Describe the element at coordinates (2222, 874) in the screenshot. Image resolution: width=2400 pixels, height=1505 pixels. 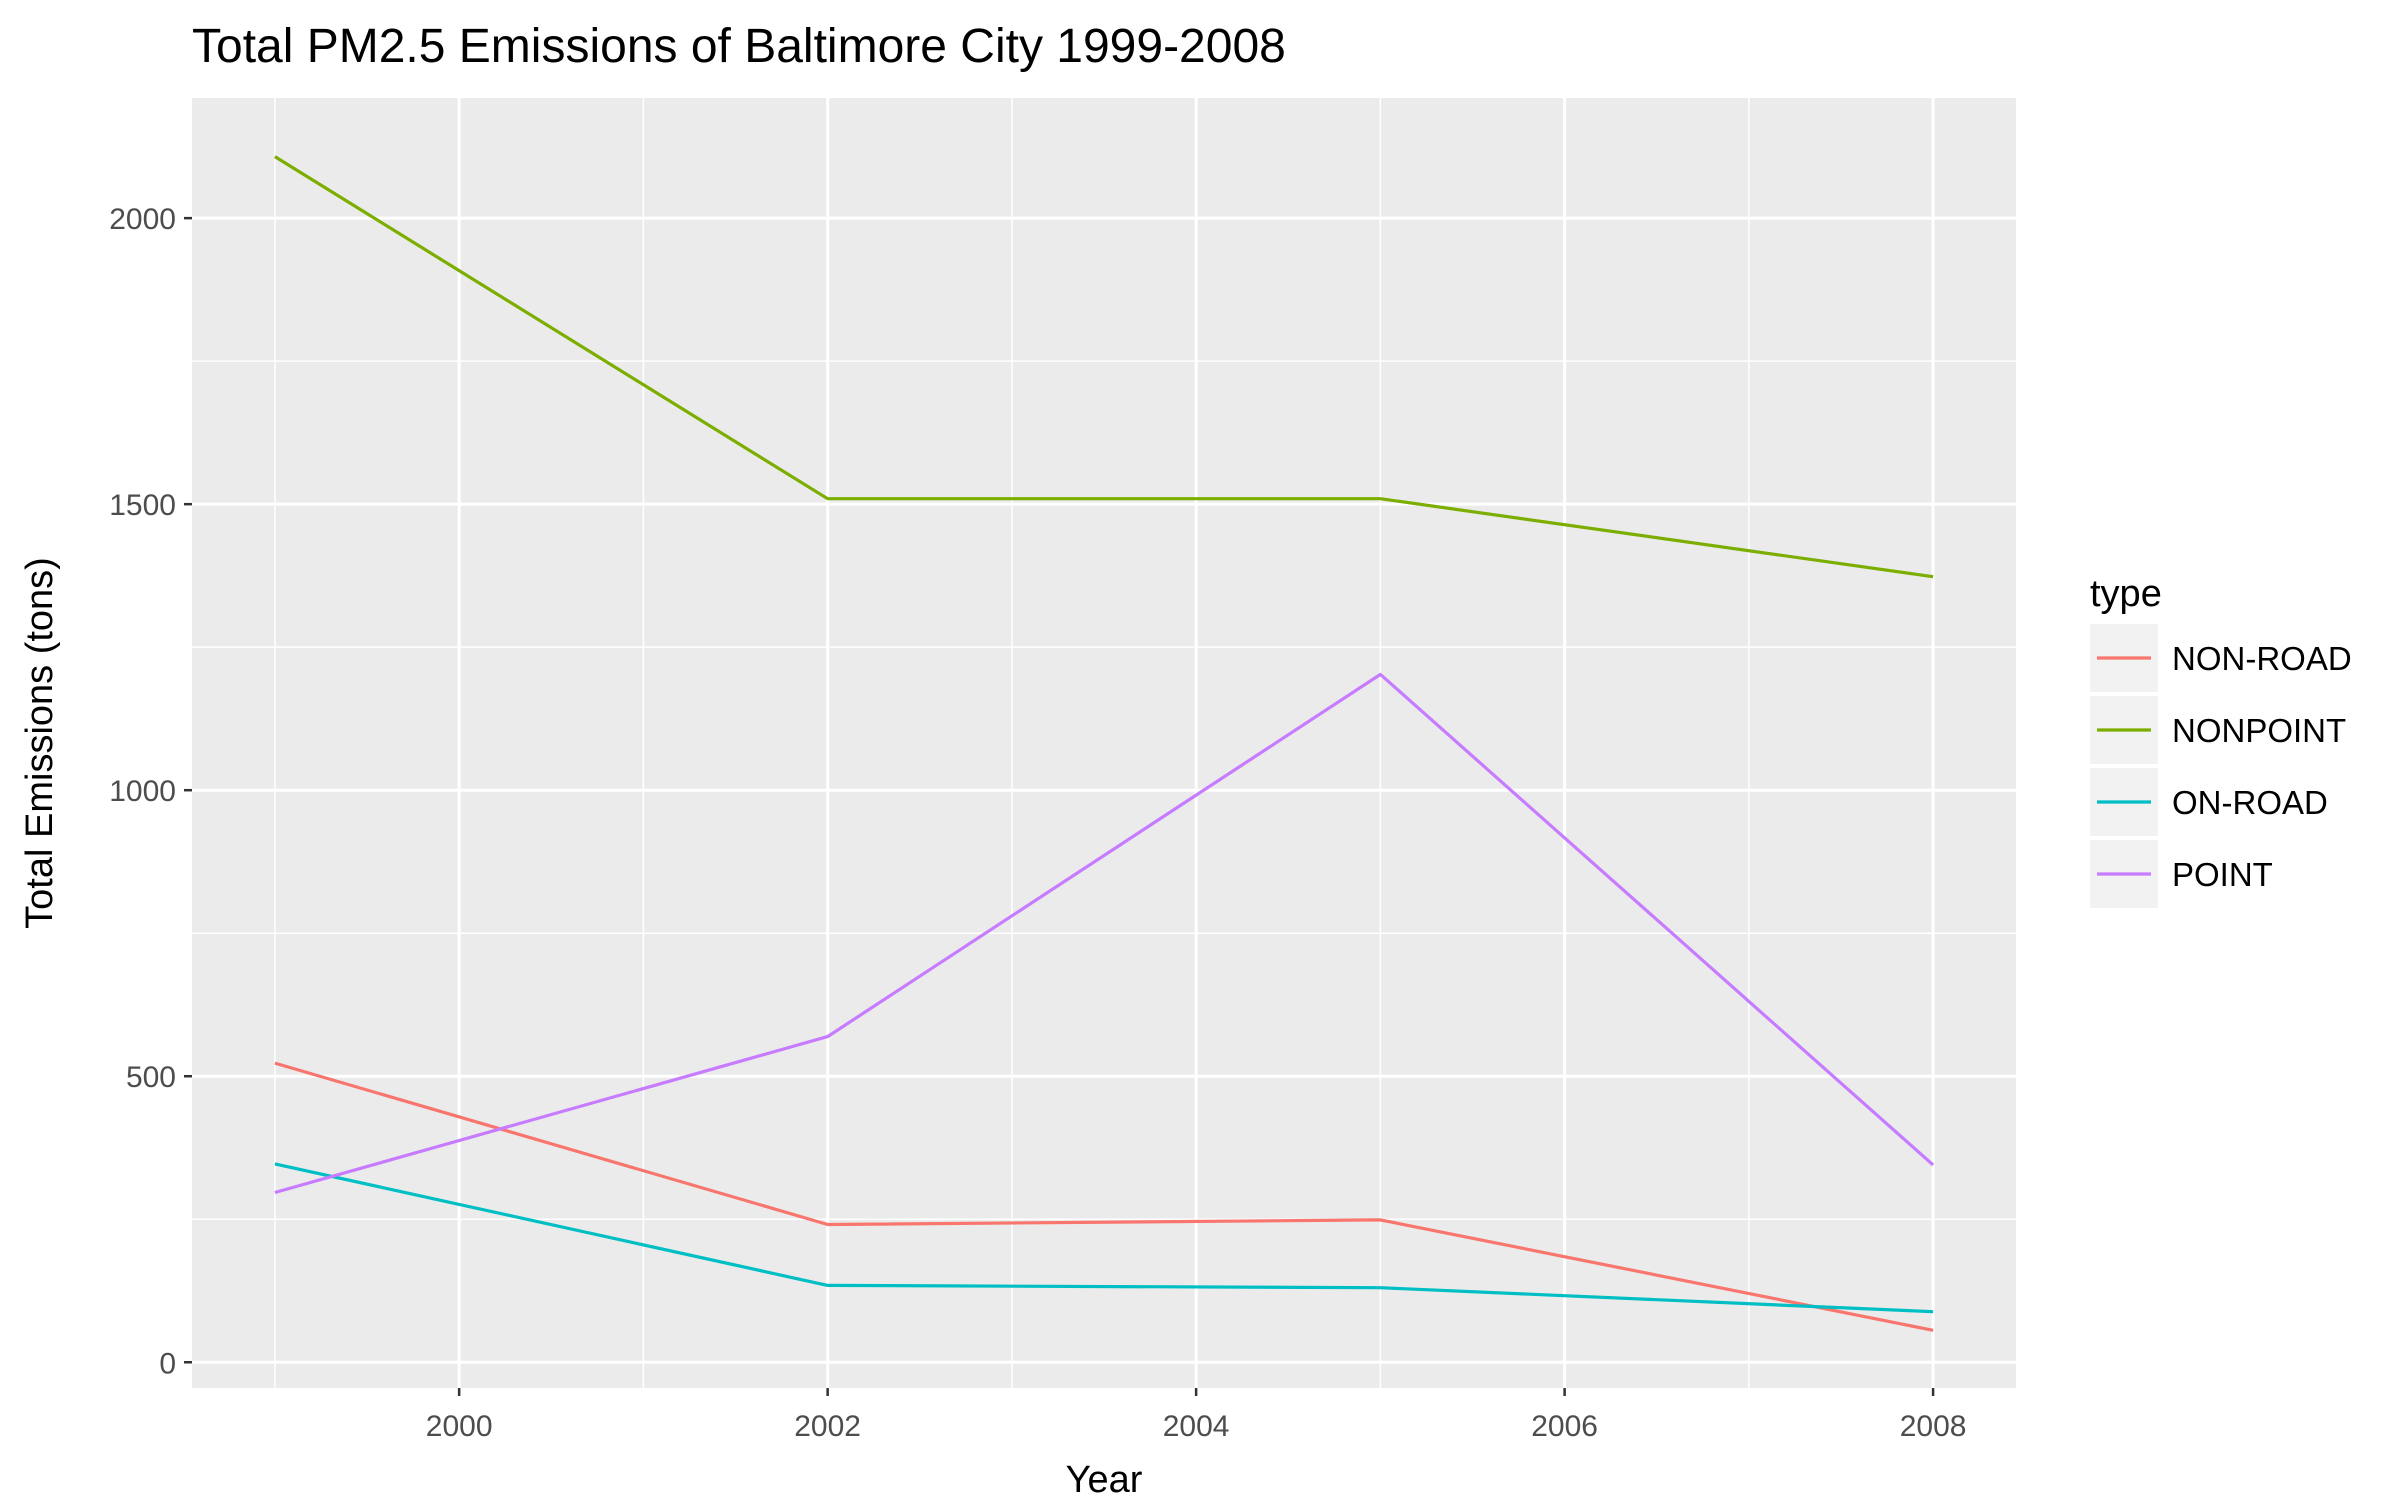
I see `legend-label: POINT` at that location.